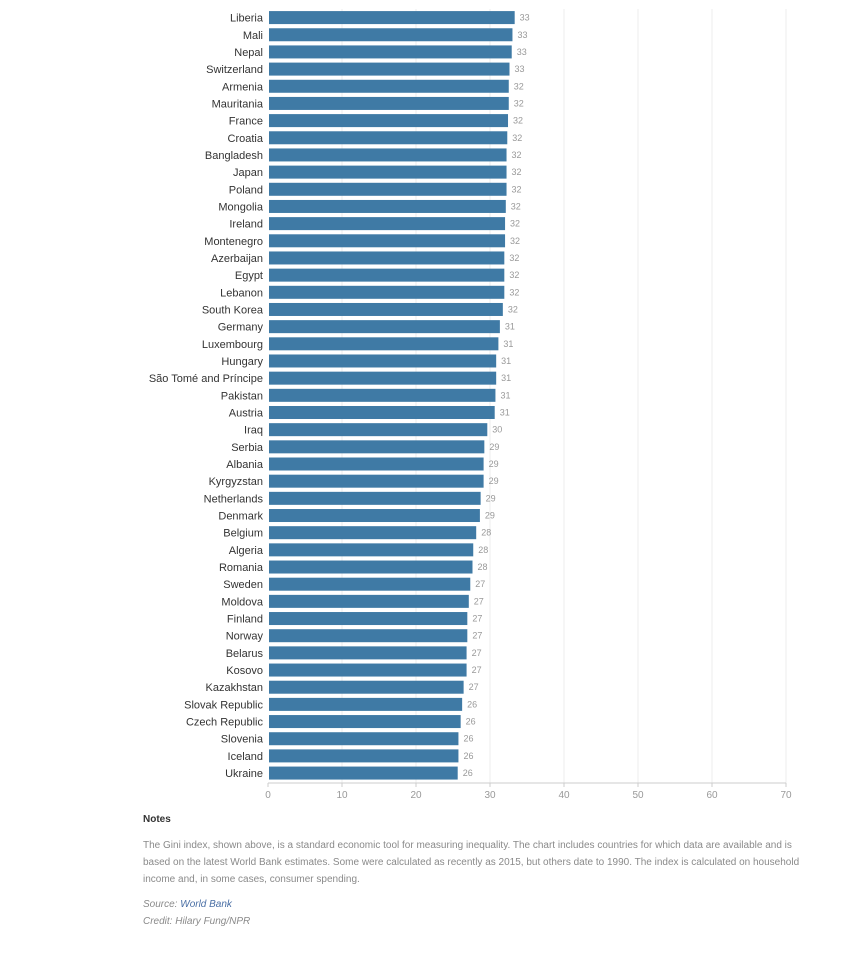 The height and width of the screenshot is (960, 849). I want to click on source-line: Source: World Bank, so click(187, 904).